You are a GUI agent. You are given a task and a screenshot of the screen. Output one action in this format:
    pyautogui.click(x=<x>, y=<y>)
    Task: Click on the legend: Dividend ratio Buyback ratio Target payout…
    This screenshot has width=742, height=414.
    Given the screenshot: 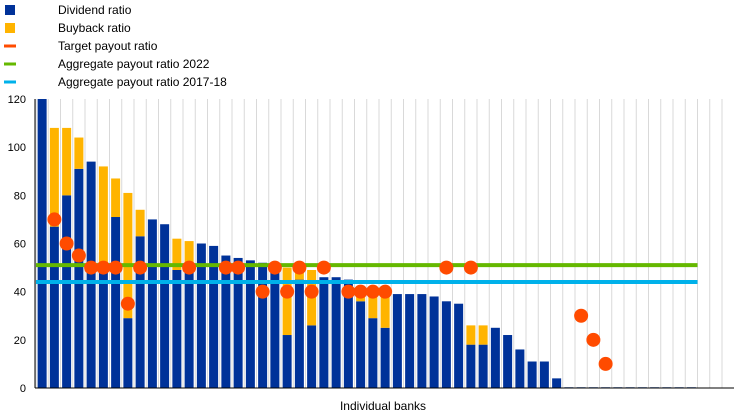 What is the action you would take?
    pyautogui.click(x=115, y=46)
    